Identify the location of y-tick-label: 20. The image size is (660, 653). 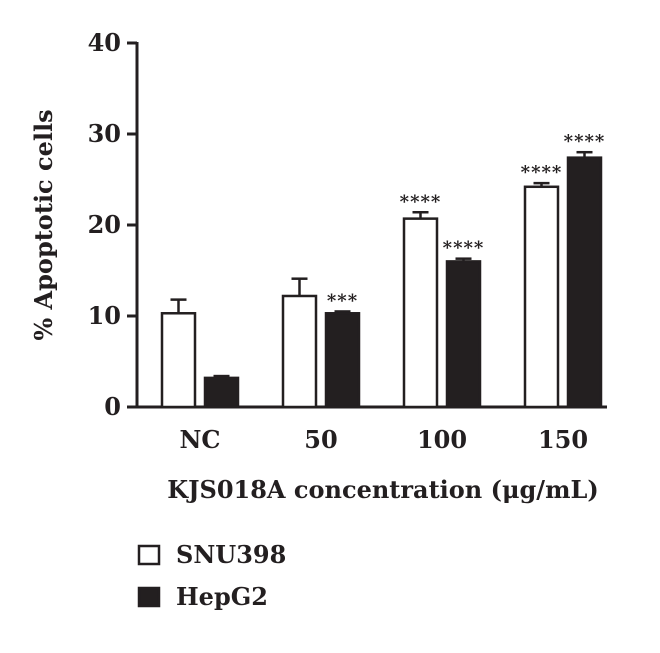
(104, 224).